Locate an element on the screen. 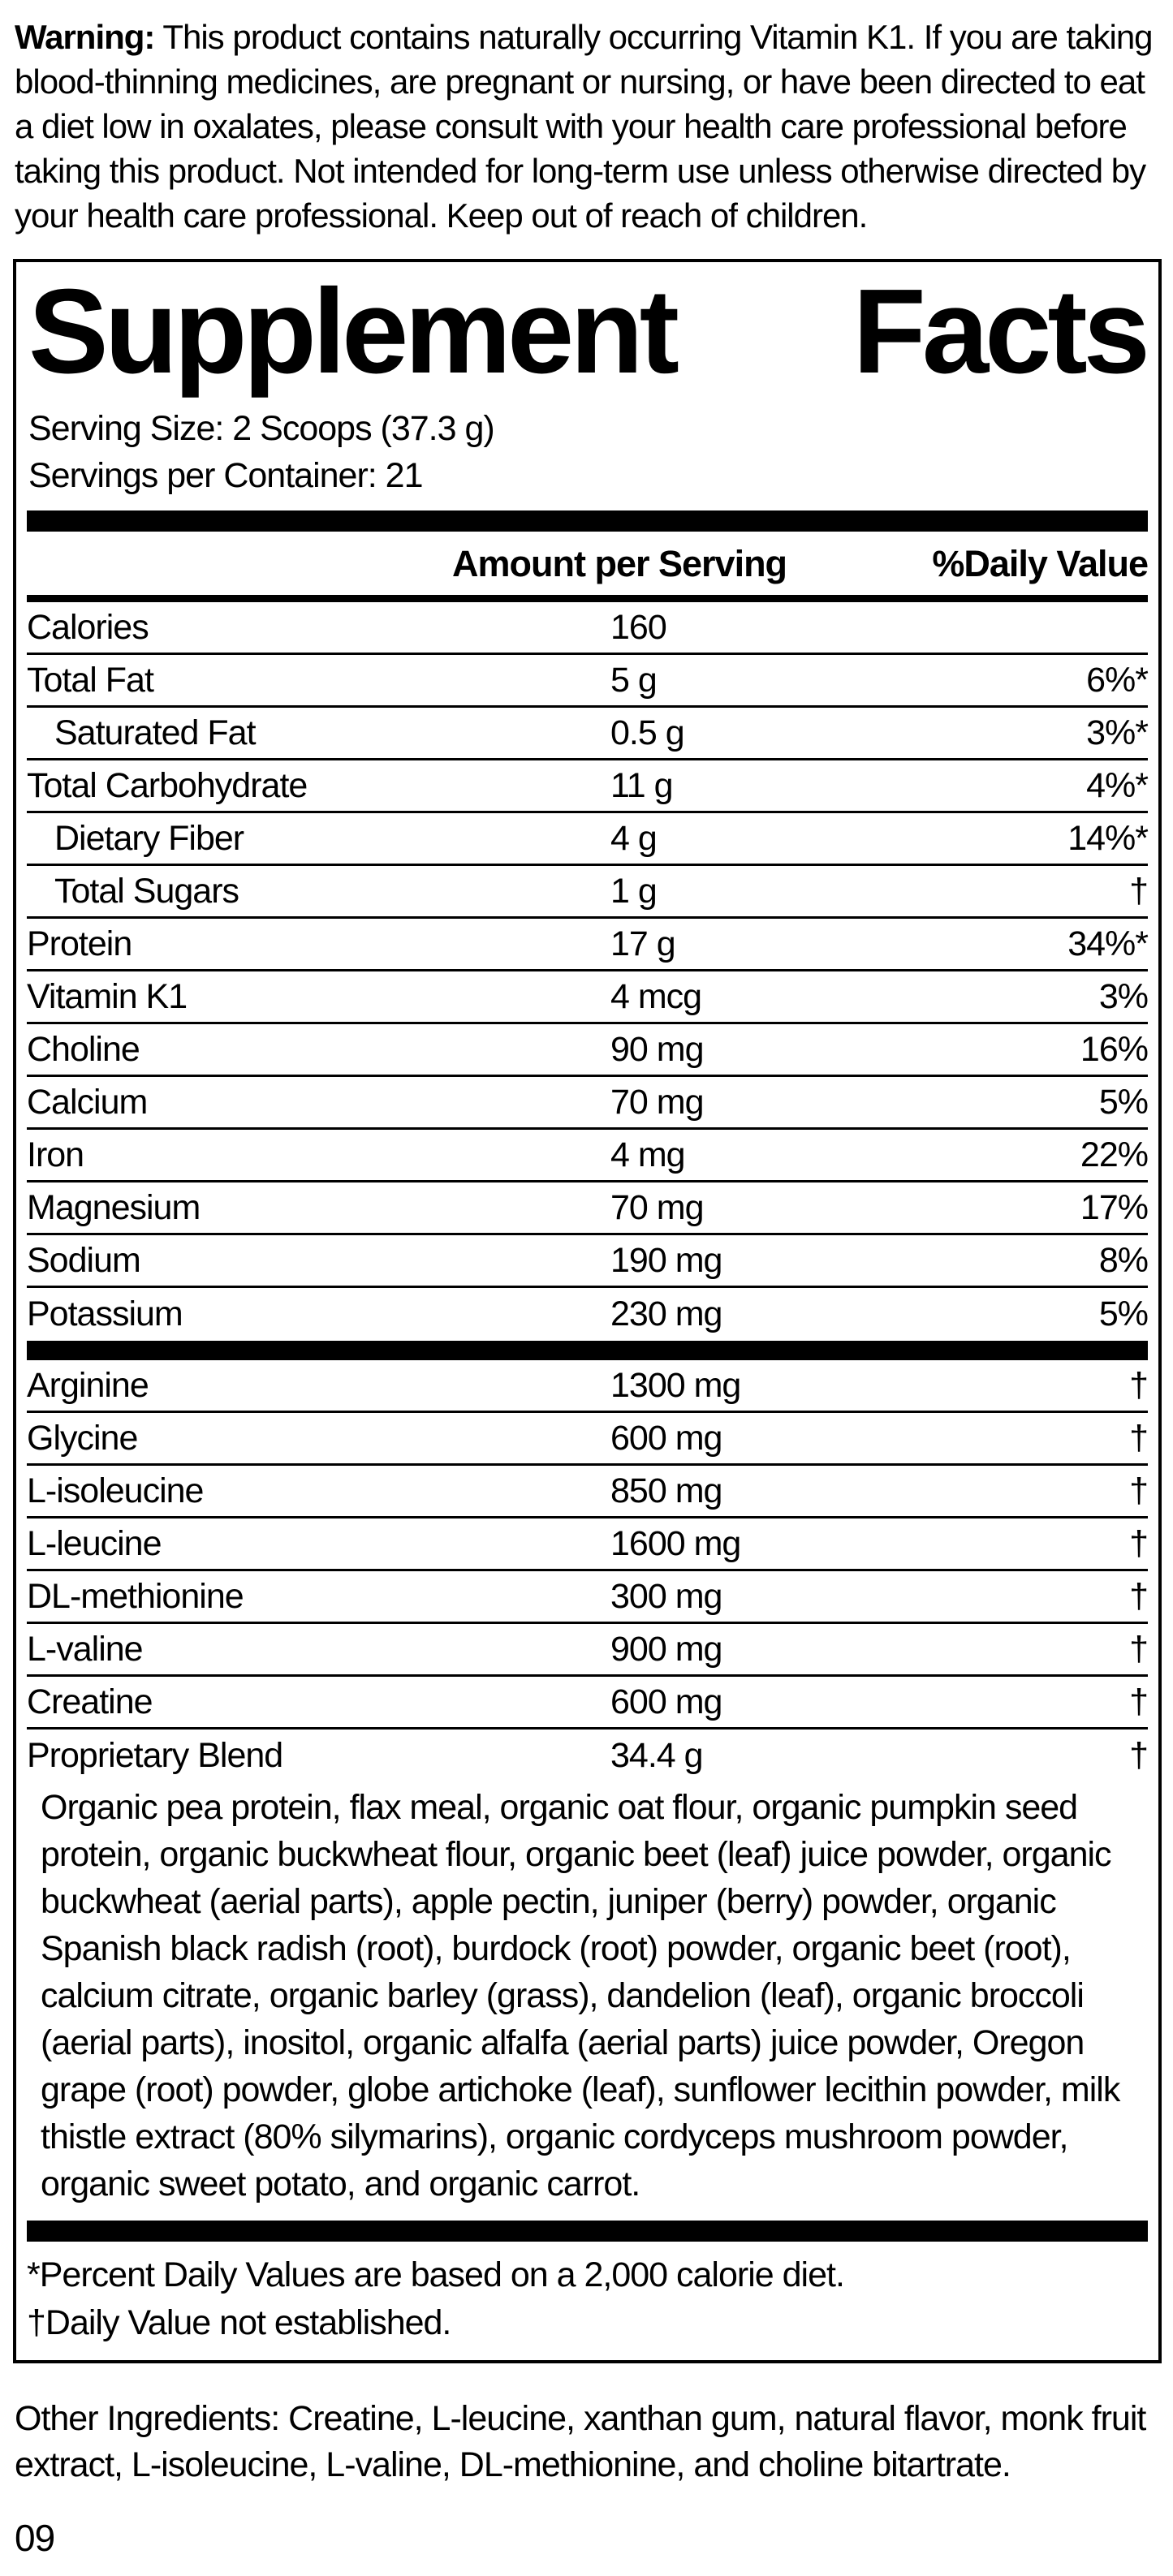 The height and width of the screenshot is (2576, 1173). amino-acid-amount: 850 mg is located at coordinates (666, 1491).